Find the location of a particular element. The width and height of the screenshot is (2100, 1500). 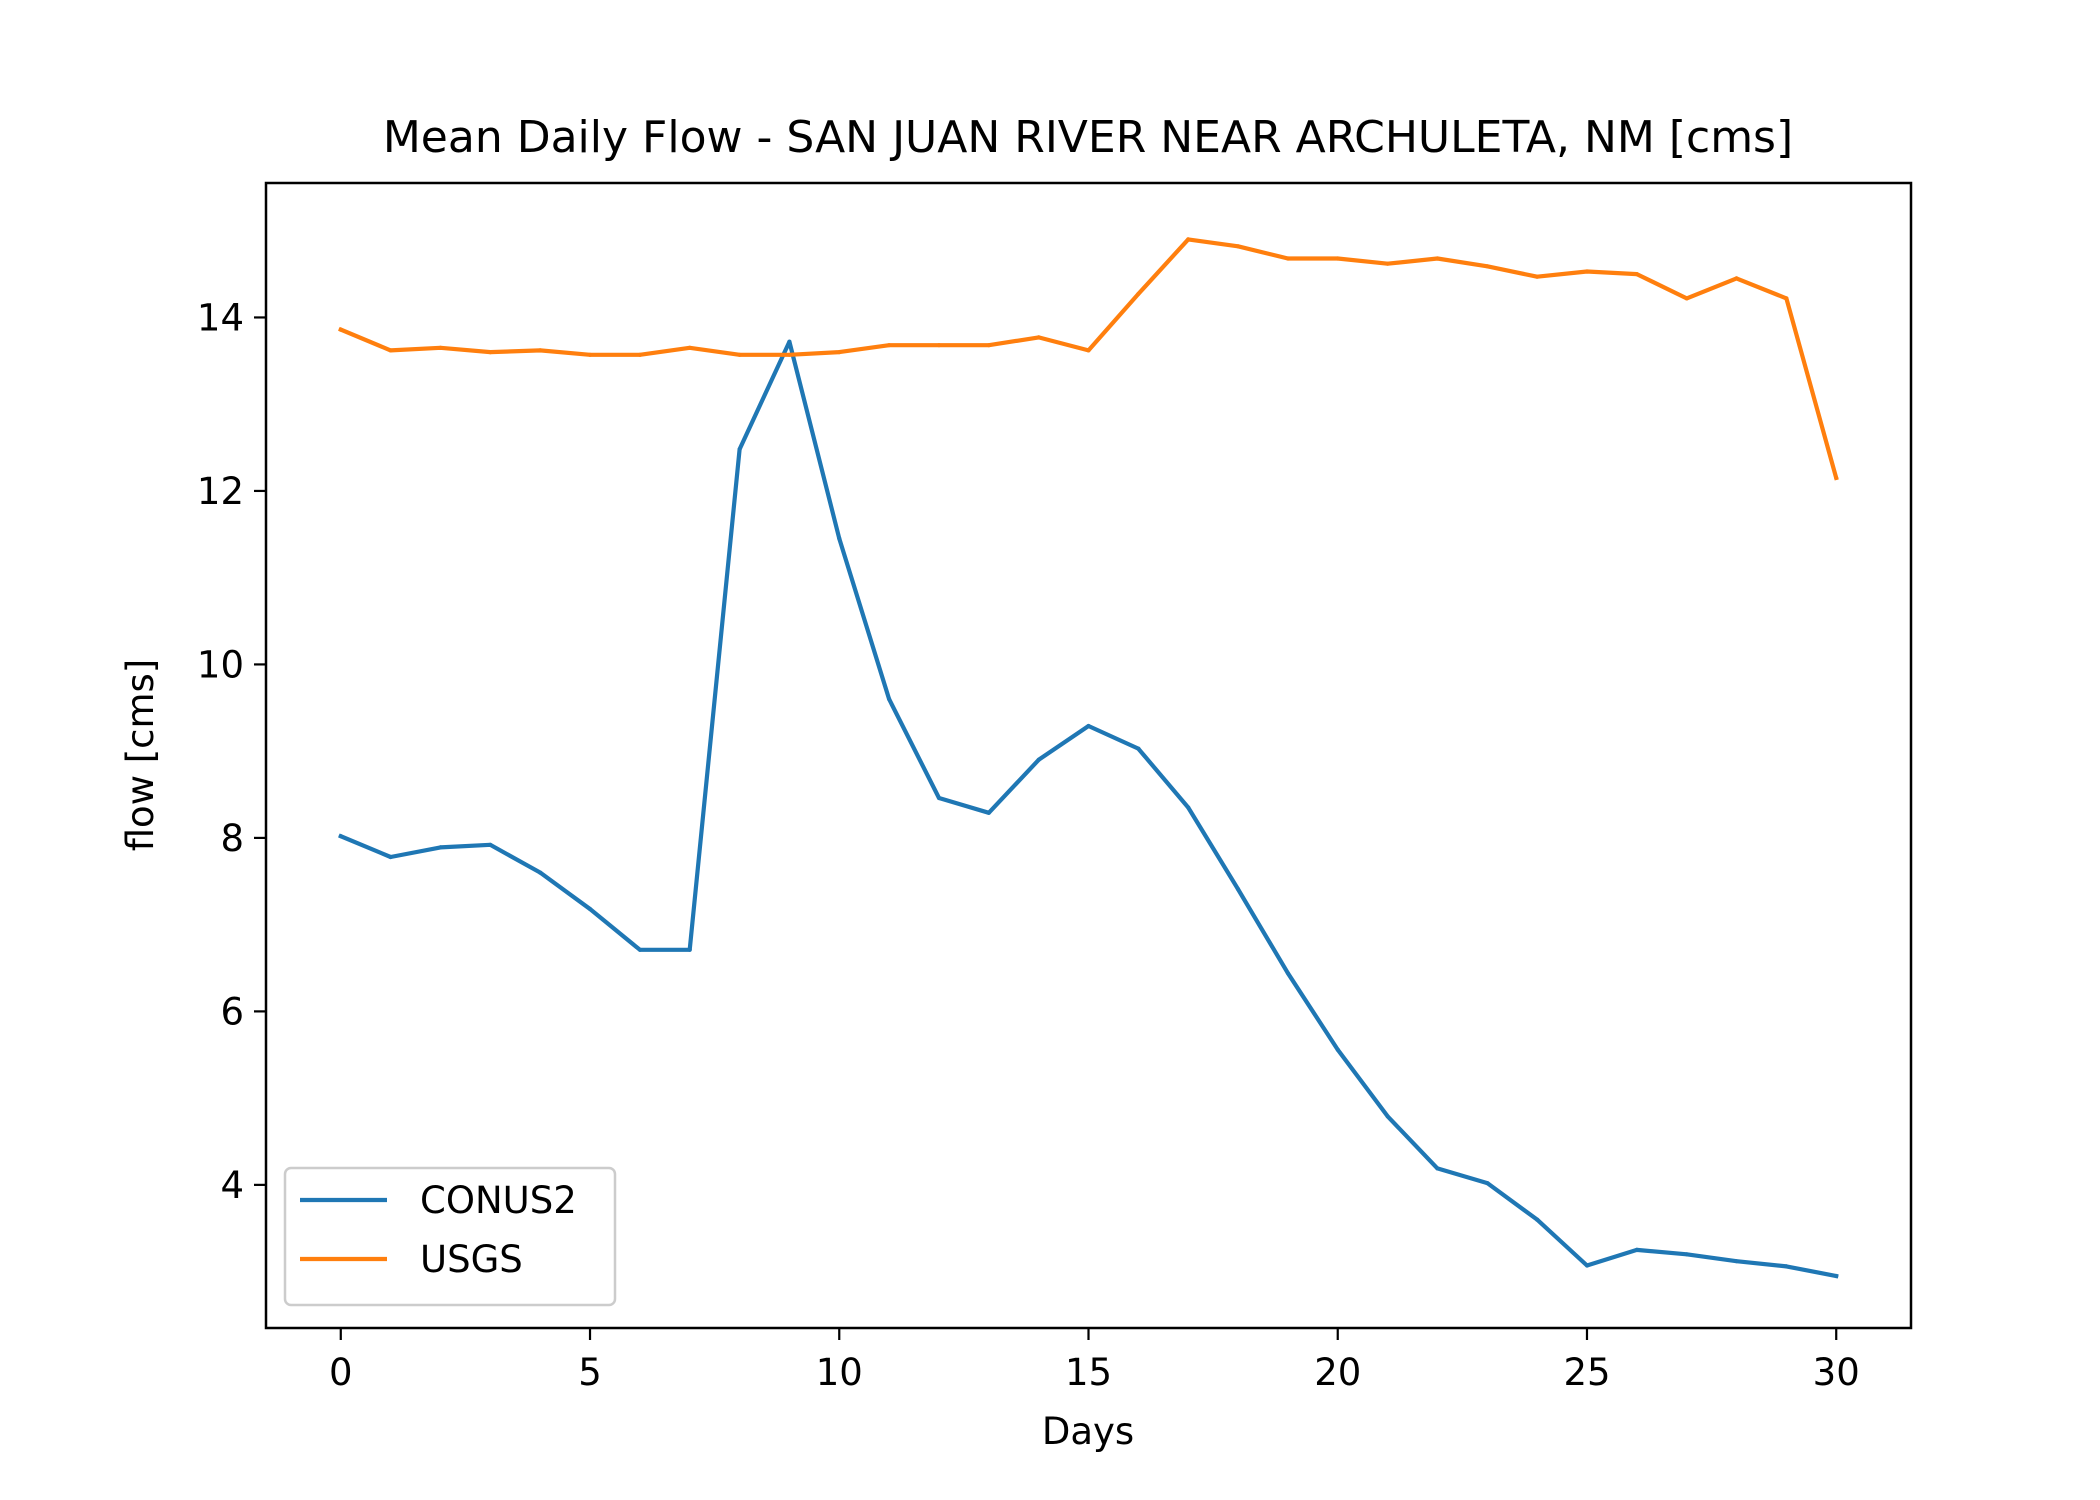

x-tick-label: 25 is located at coordinates (1586, 1372).